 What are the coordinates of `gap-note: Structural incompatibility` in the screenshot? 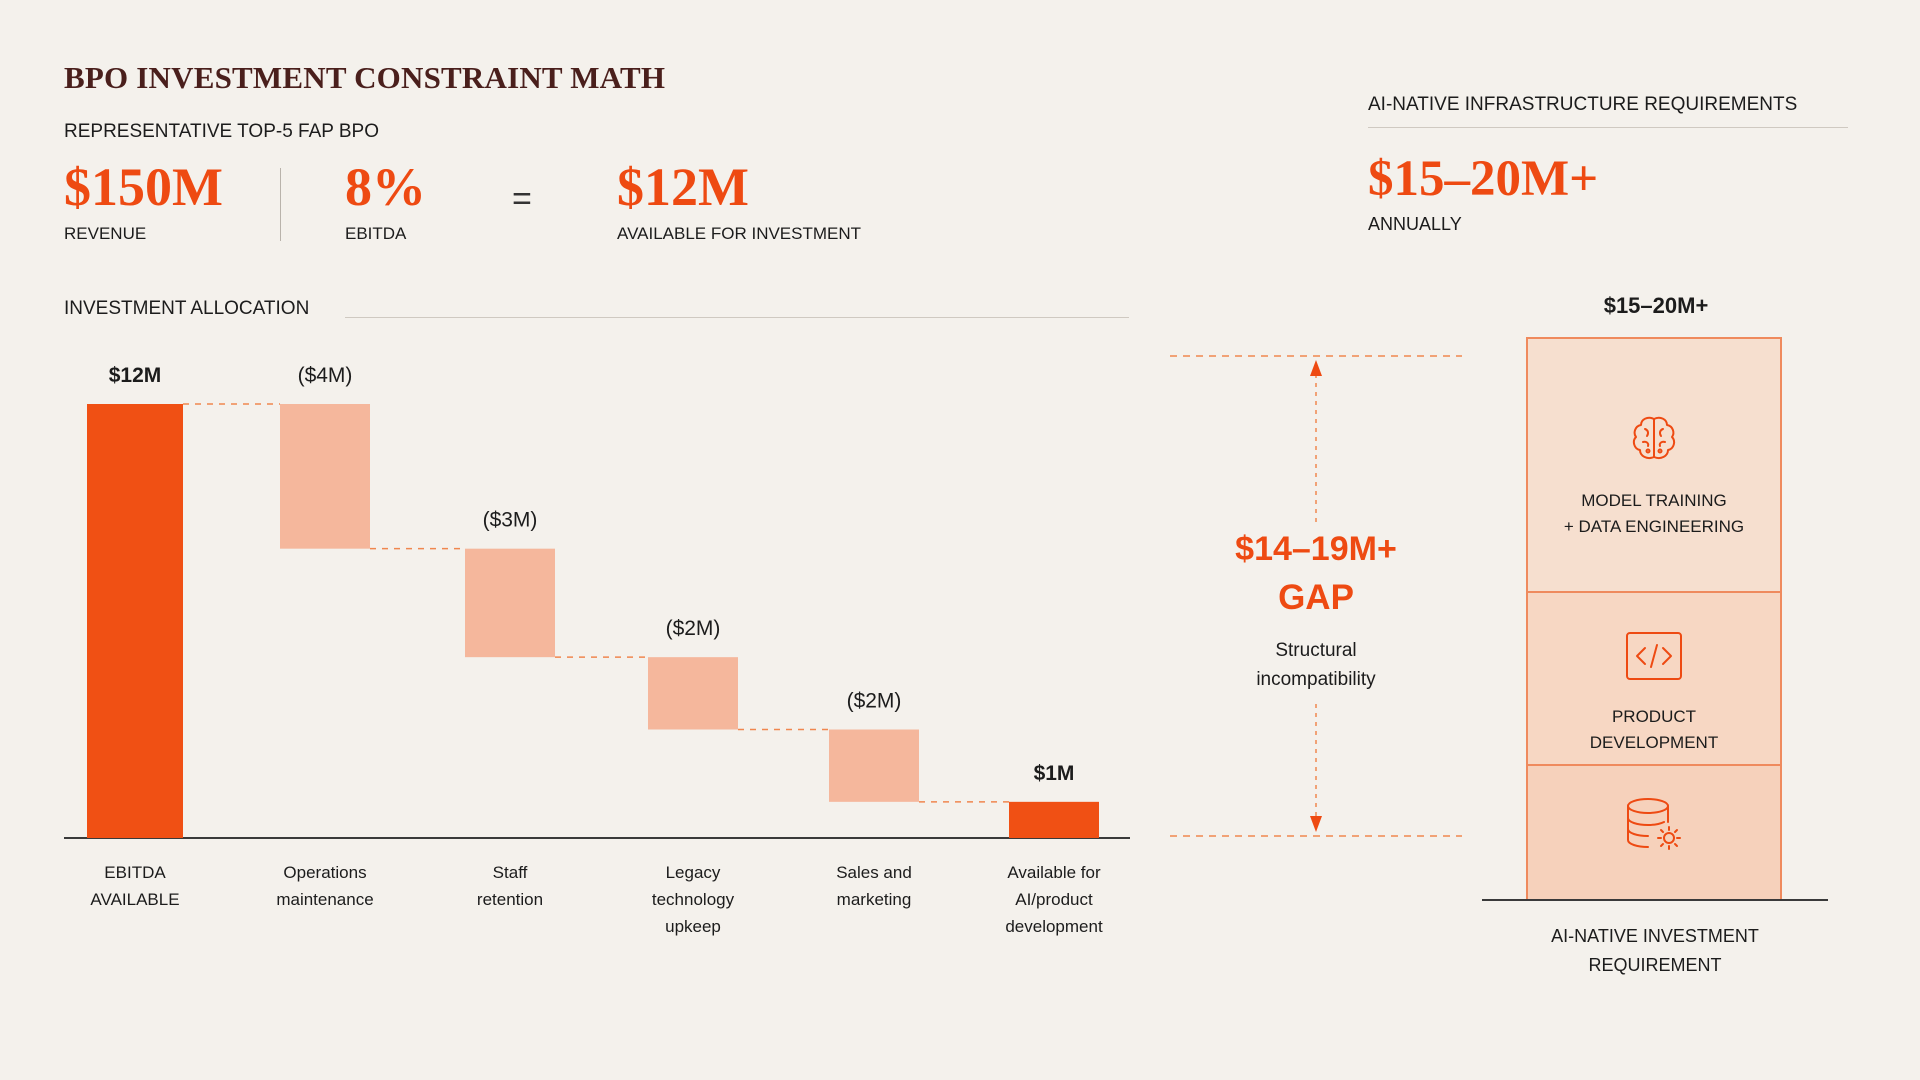 It's located at (1316, 665).